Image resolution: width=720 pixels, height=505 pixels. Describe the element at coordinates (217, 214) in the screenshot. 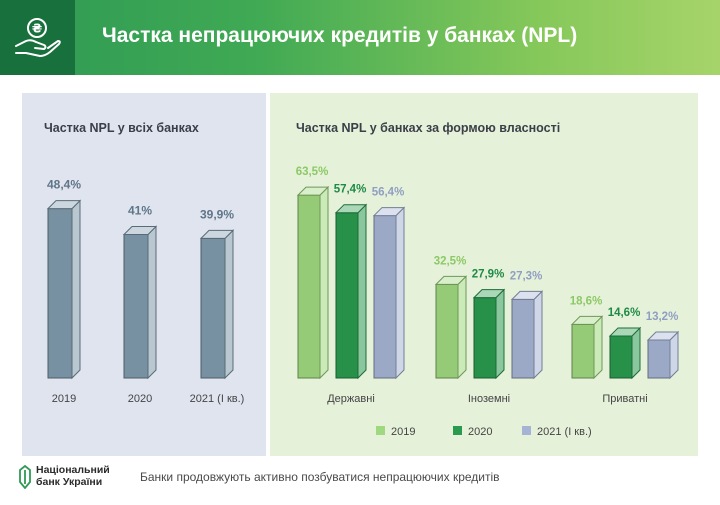

I see `value-label-all-banks-2: 39,9%` at that location.